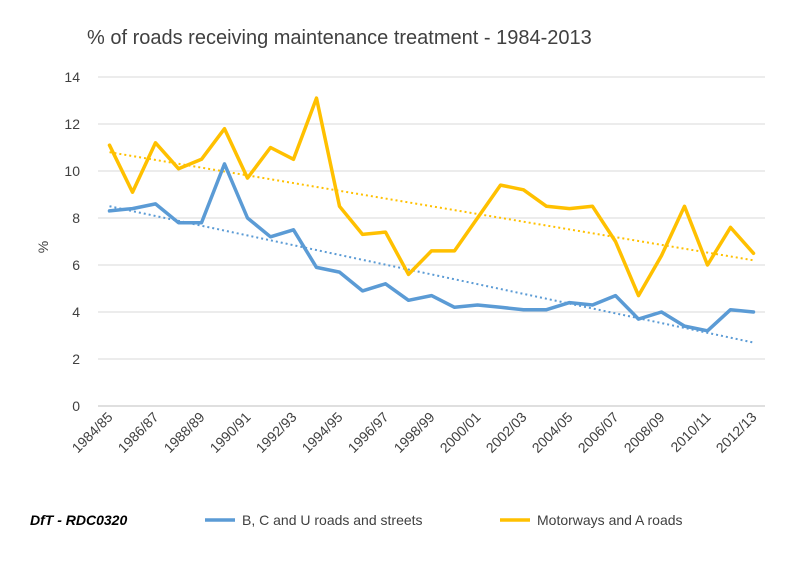  What do you see at coordinates (644, 432) in the screenshot?
I see `x-tick-label: 2008/09` at bounding box center [644, 432].